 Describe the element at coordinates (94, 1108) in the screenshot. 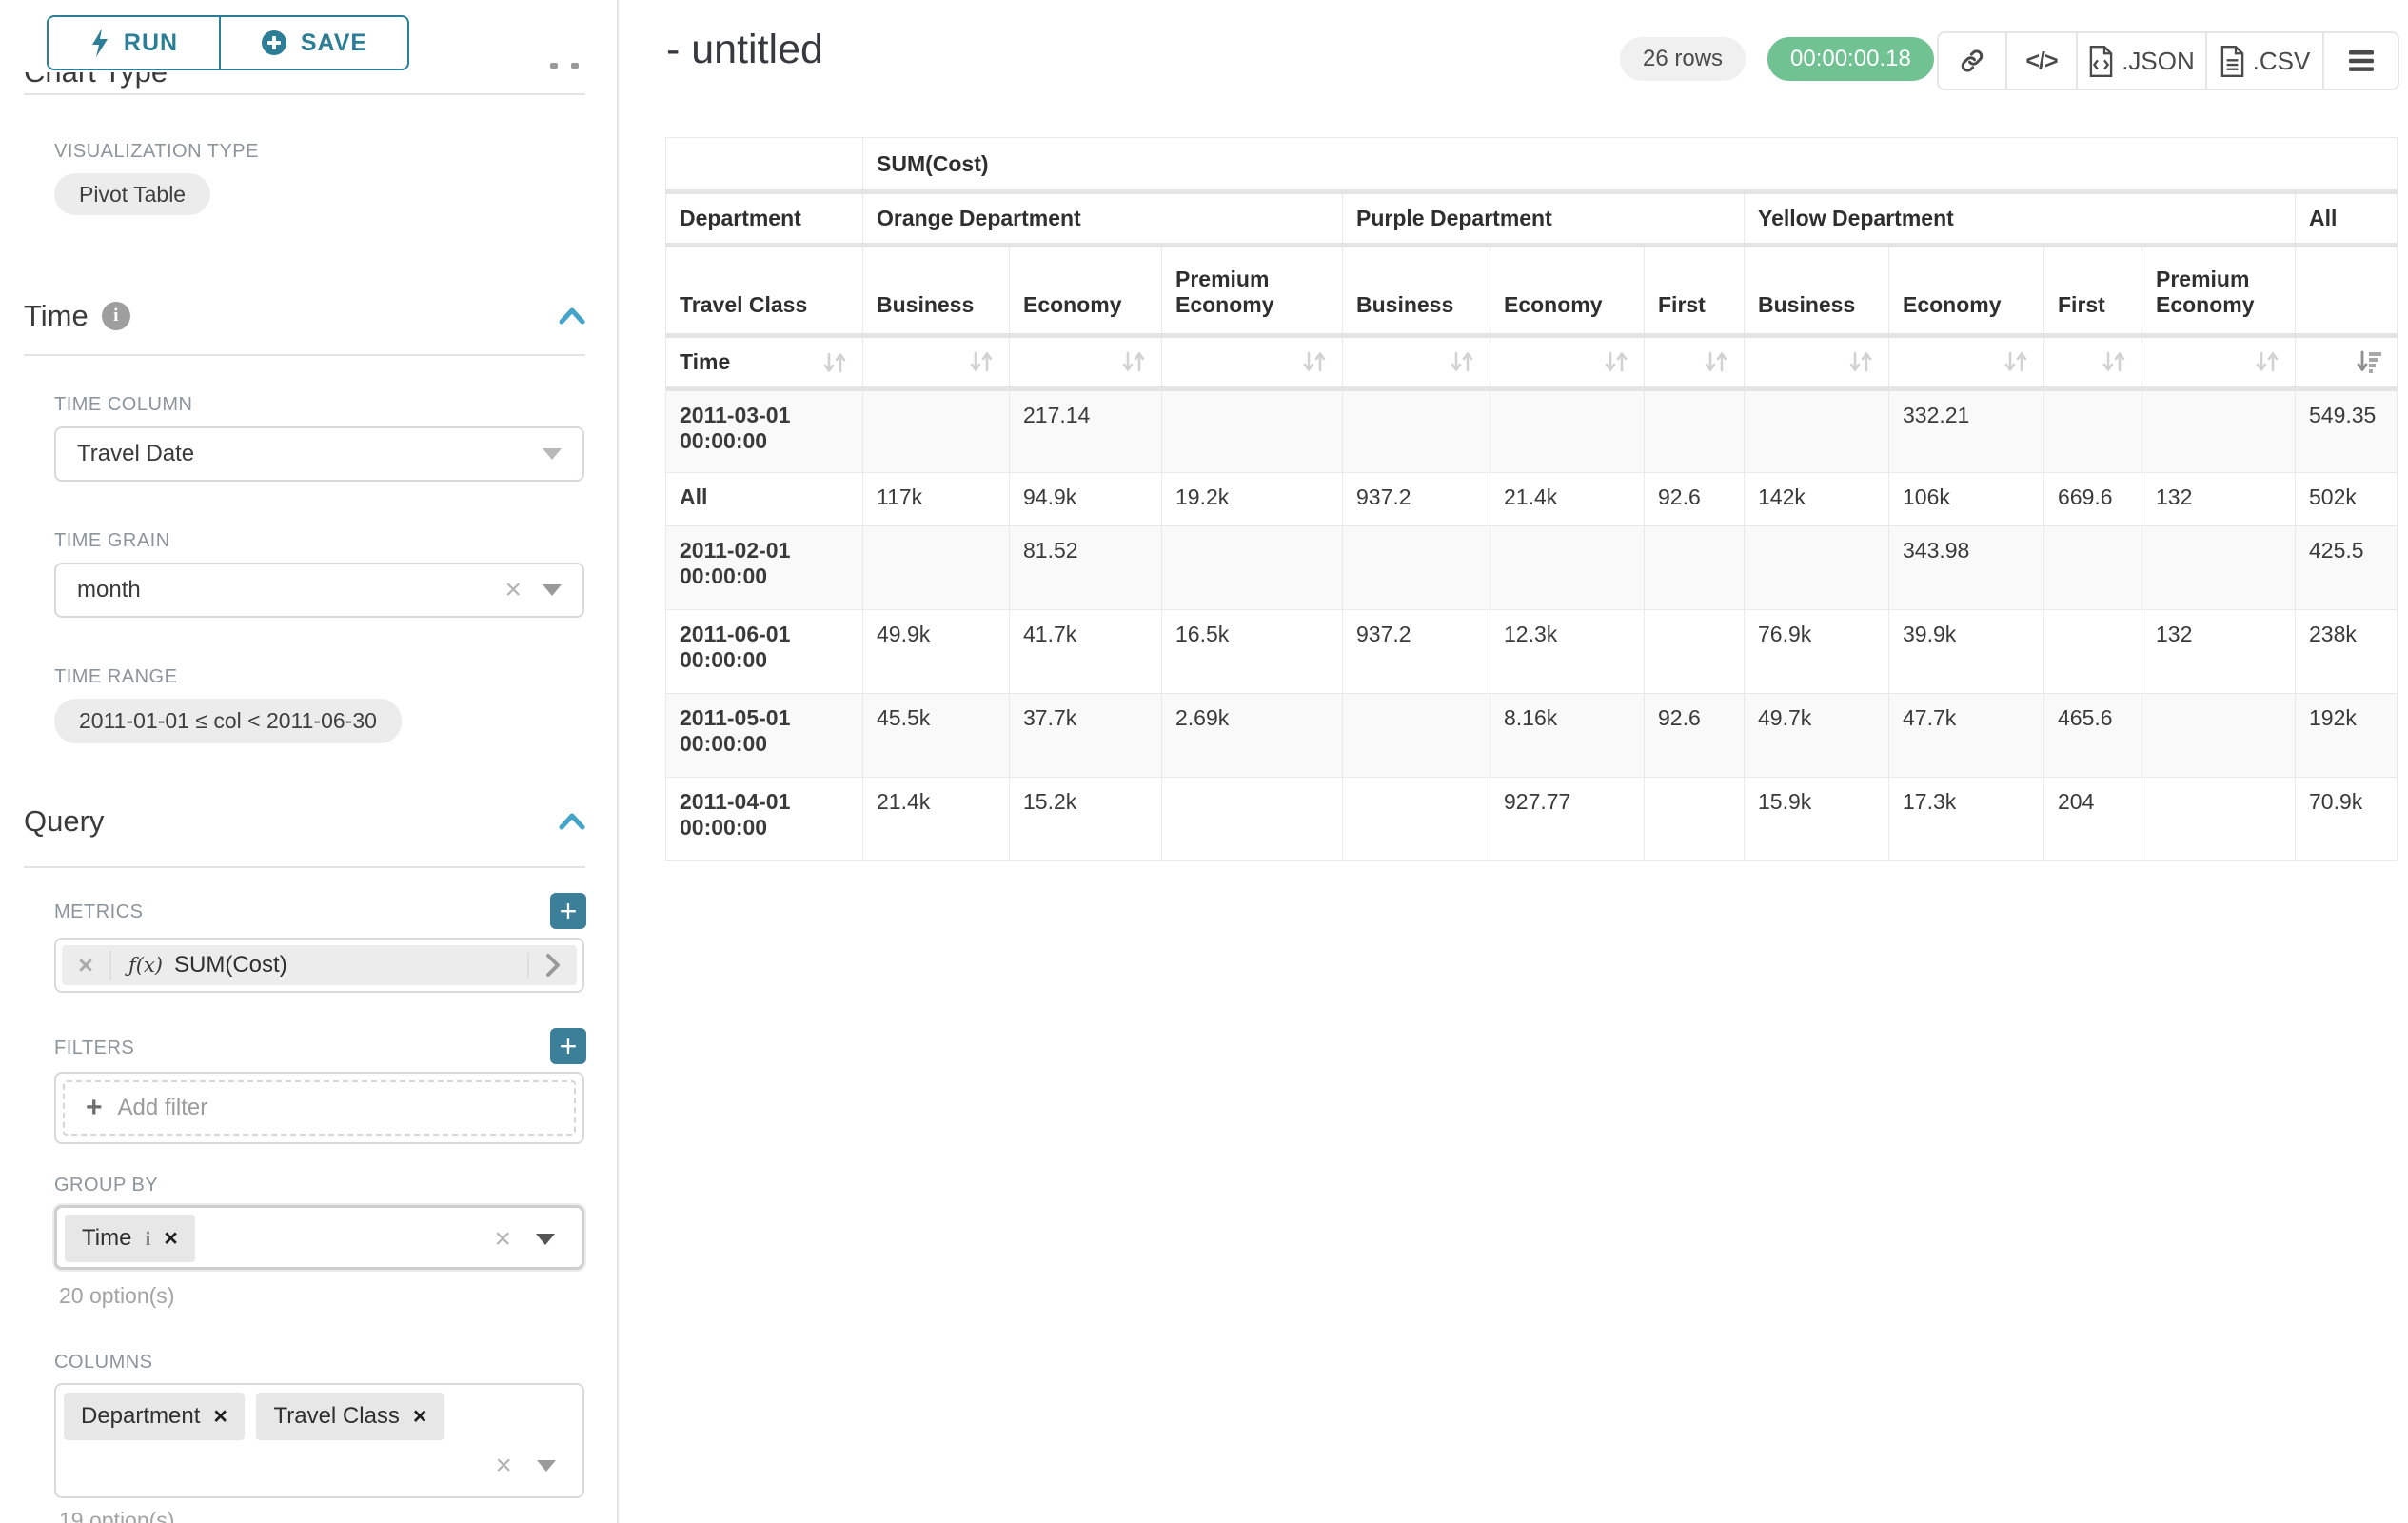

I see `plus-icon: +` at that location.